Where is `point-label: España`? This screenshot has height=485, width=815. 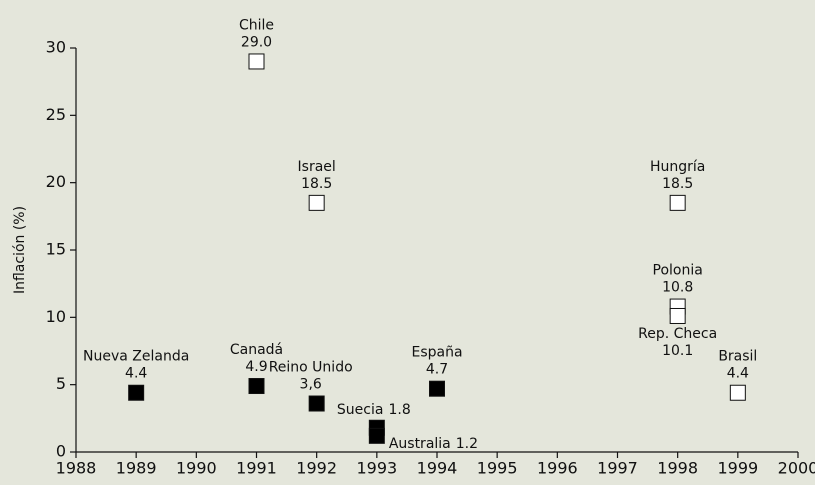 point-label: España is located at coordinates (436, 353).